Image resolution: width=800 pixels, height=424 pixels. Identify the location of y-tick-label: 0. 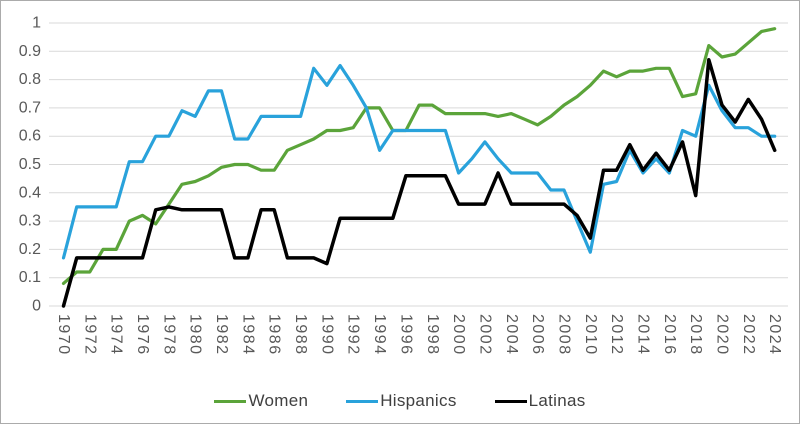
(36, 306).